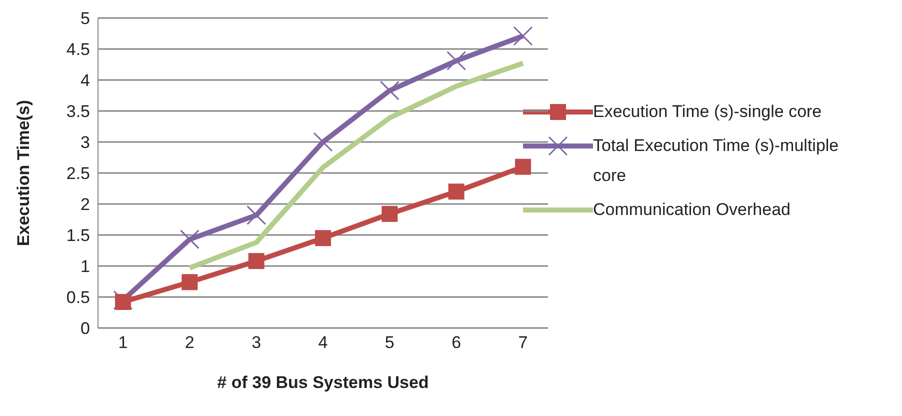 Image resolution: width=902 pixels, height=416 pixels. Describe the element at coordinates (85, 18) in the screenshot. I see `y-tick-label: 5` at that location.